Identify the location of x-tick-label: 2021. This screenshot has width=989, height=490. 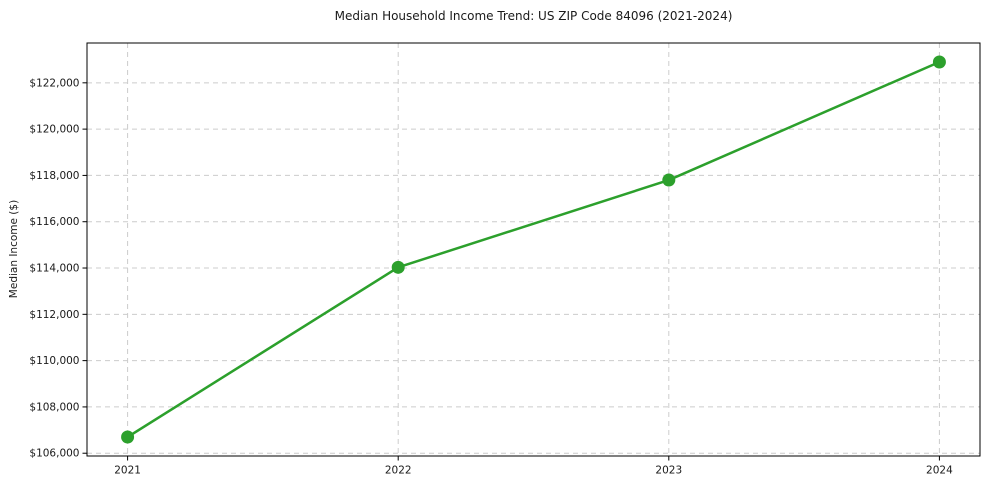
(127, 471).